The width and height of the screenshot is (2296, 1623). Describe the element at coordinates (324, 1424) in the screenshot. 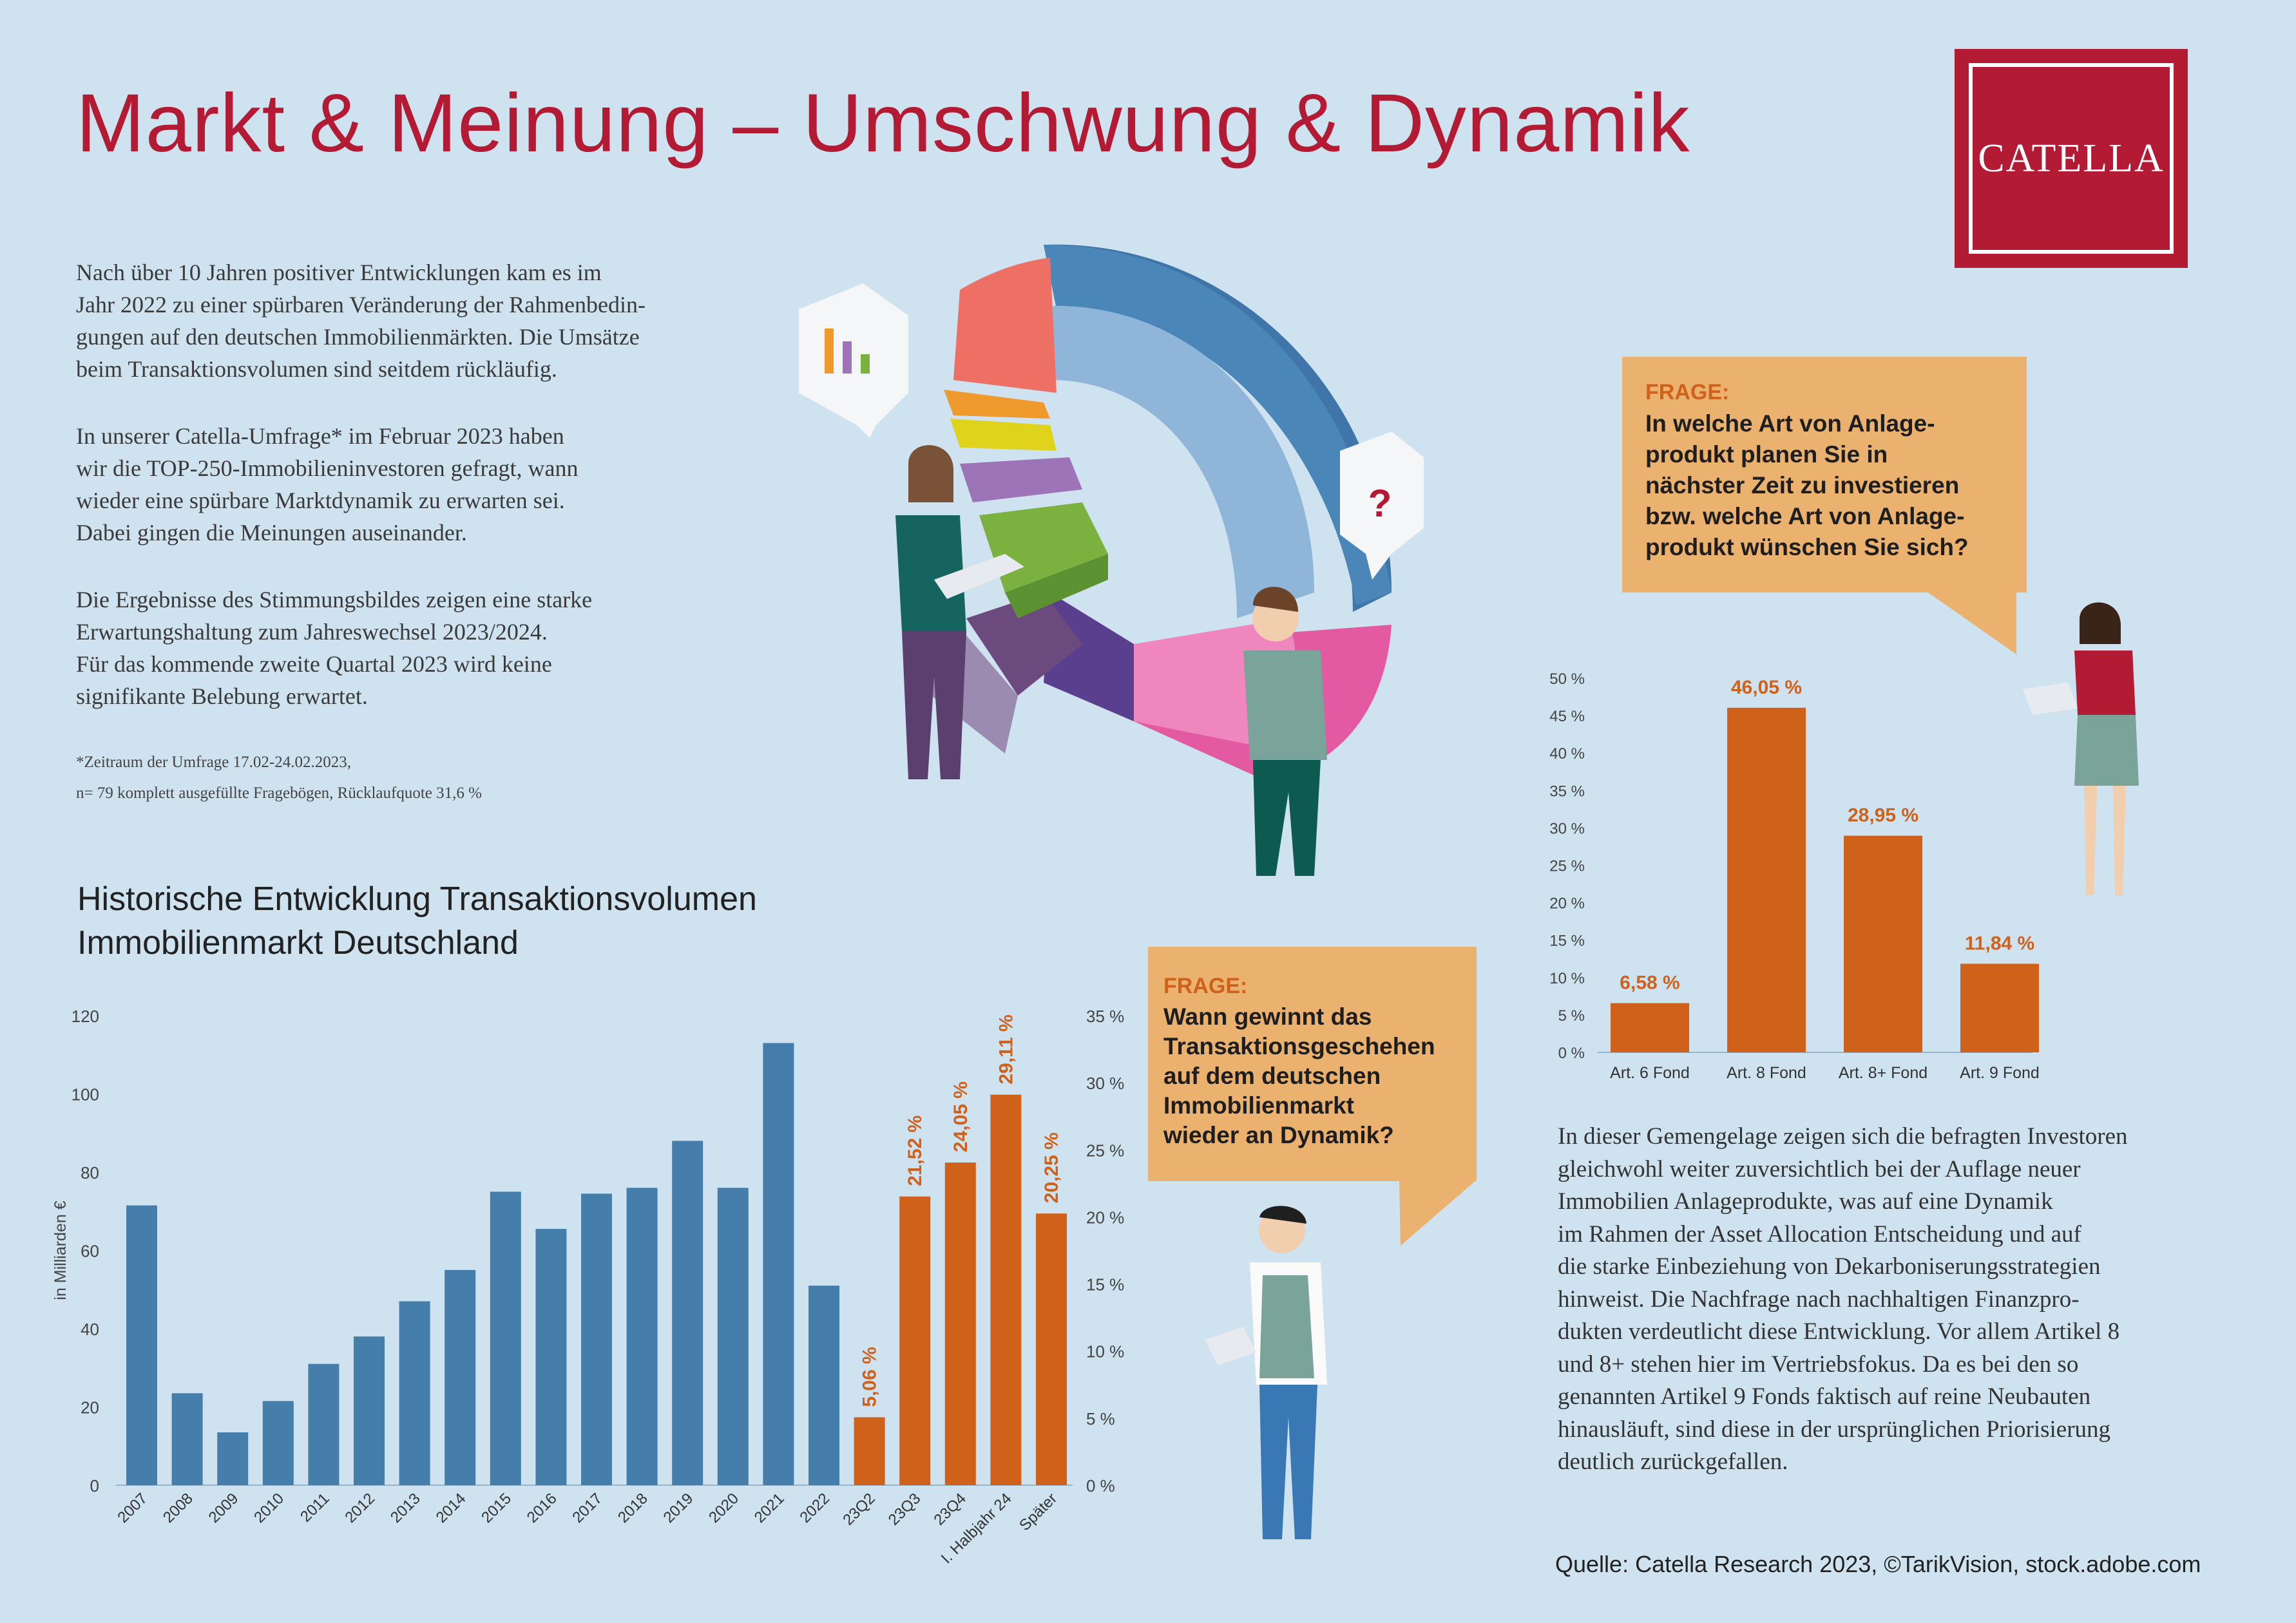

I see `bar-2011` at that location.